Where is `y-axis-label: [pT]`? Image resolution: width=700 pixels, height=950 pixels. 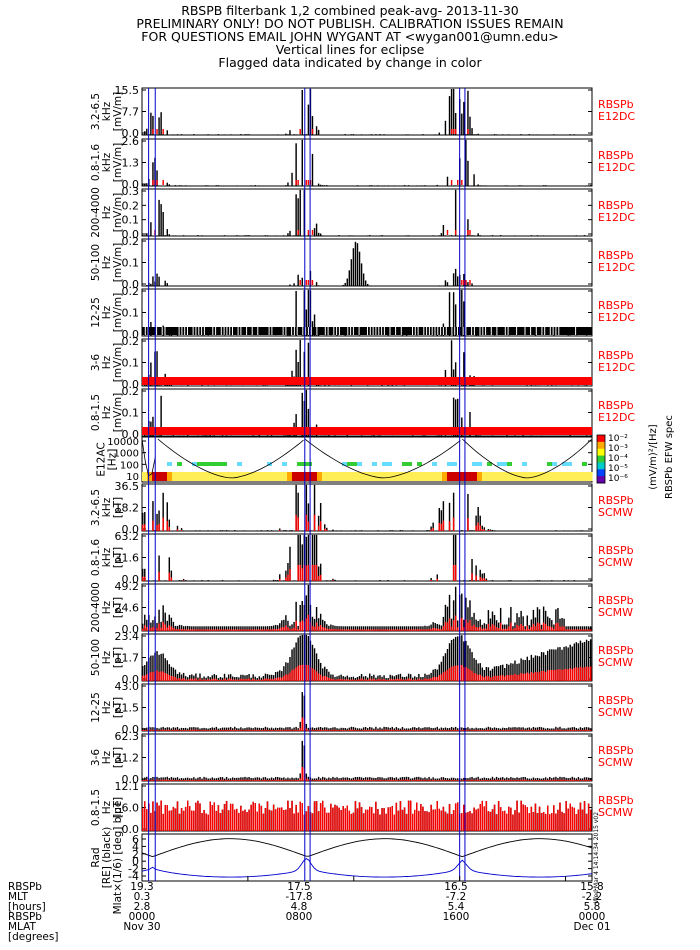
y-axis-label: [pT] is located at coordinates (118, 707).